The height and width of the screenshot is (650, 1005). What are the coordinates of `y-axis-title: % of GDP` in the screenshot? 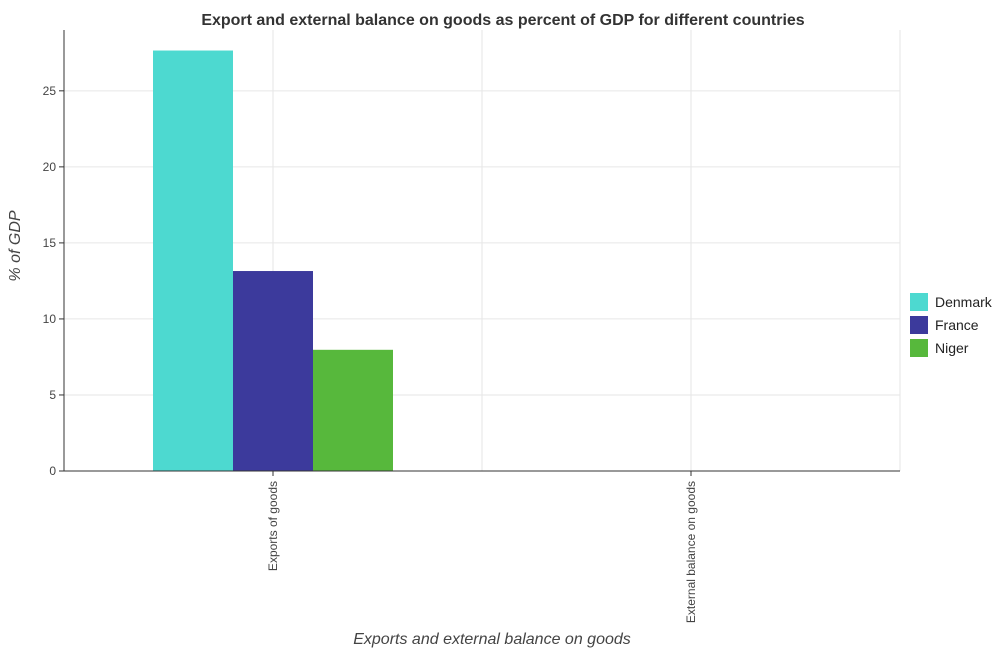 It's located at (15, 245).